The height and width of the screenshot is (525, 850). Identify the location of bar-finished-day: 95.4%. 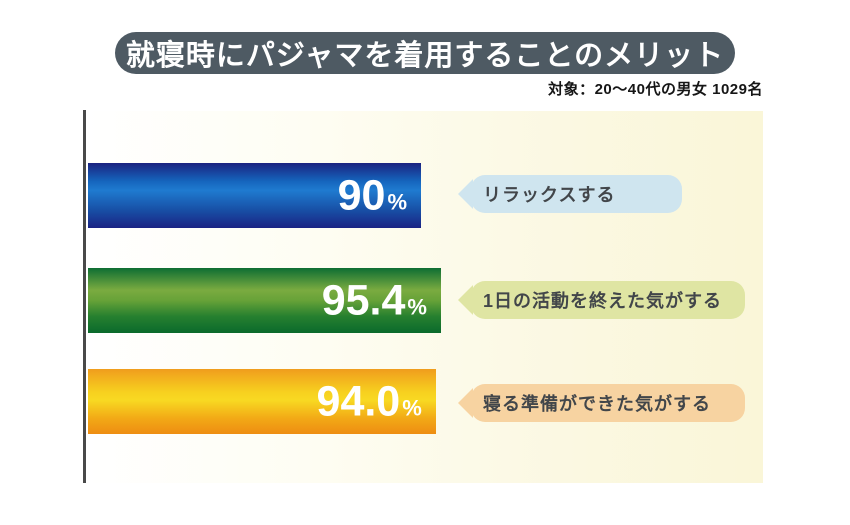
(264, 300).